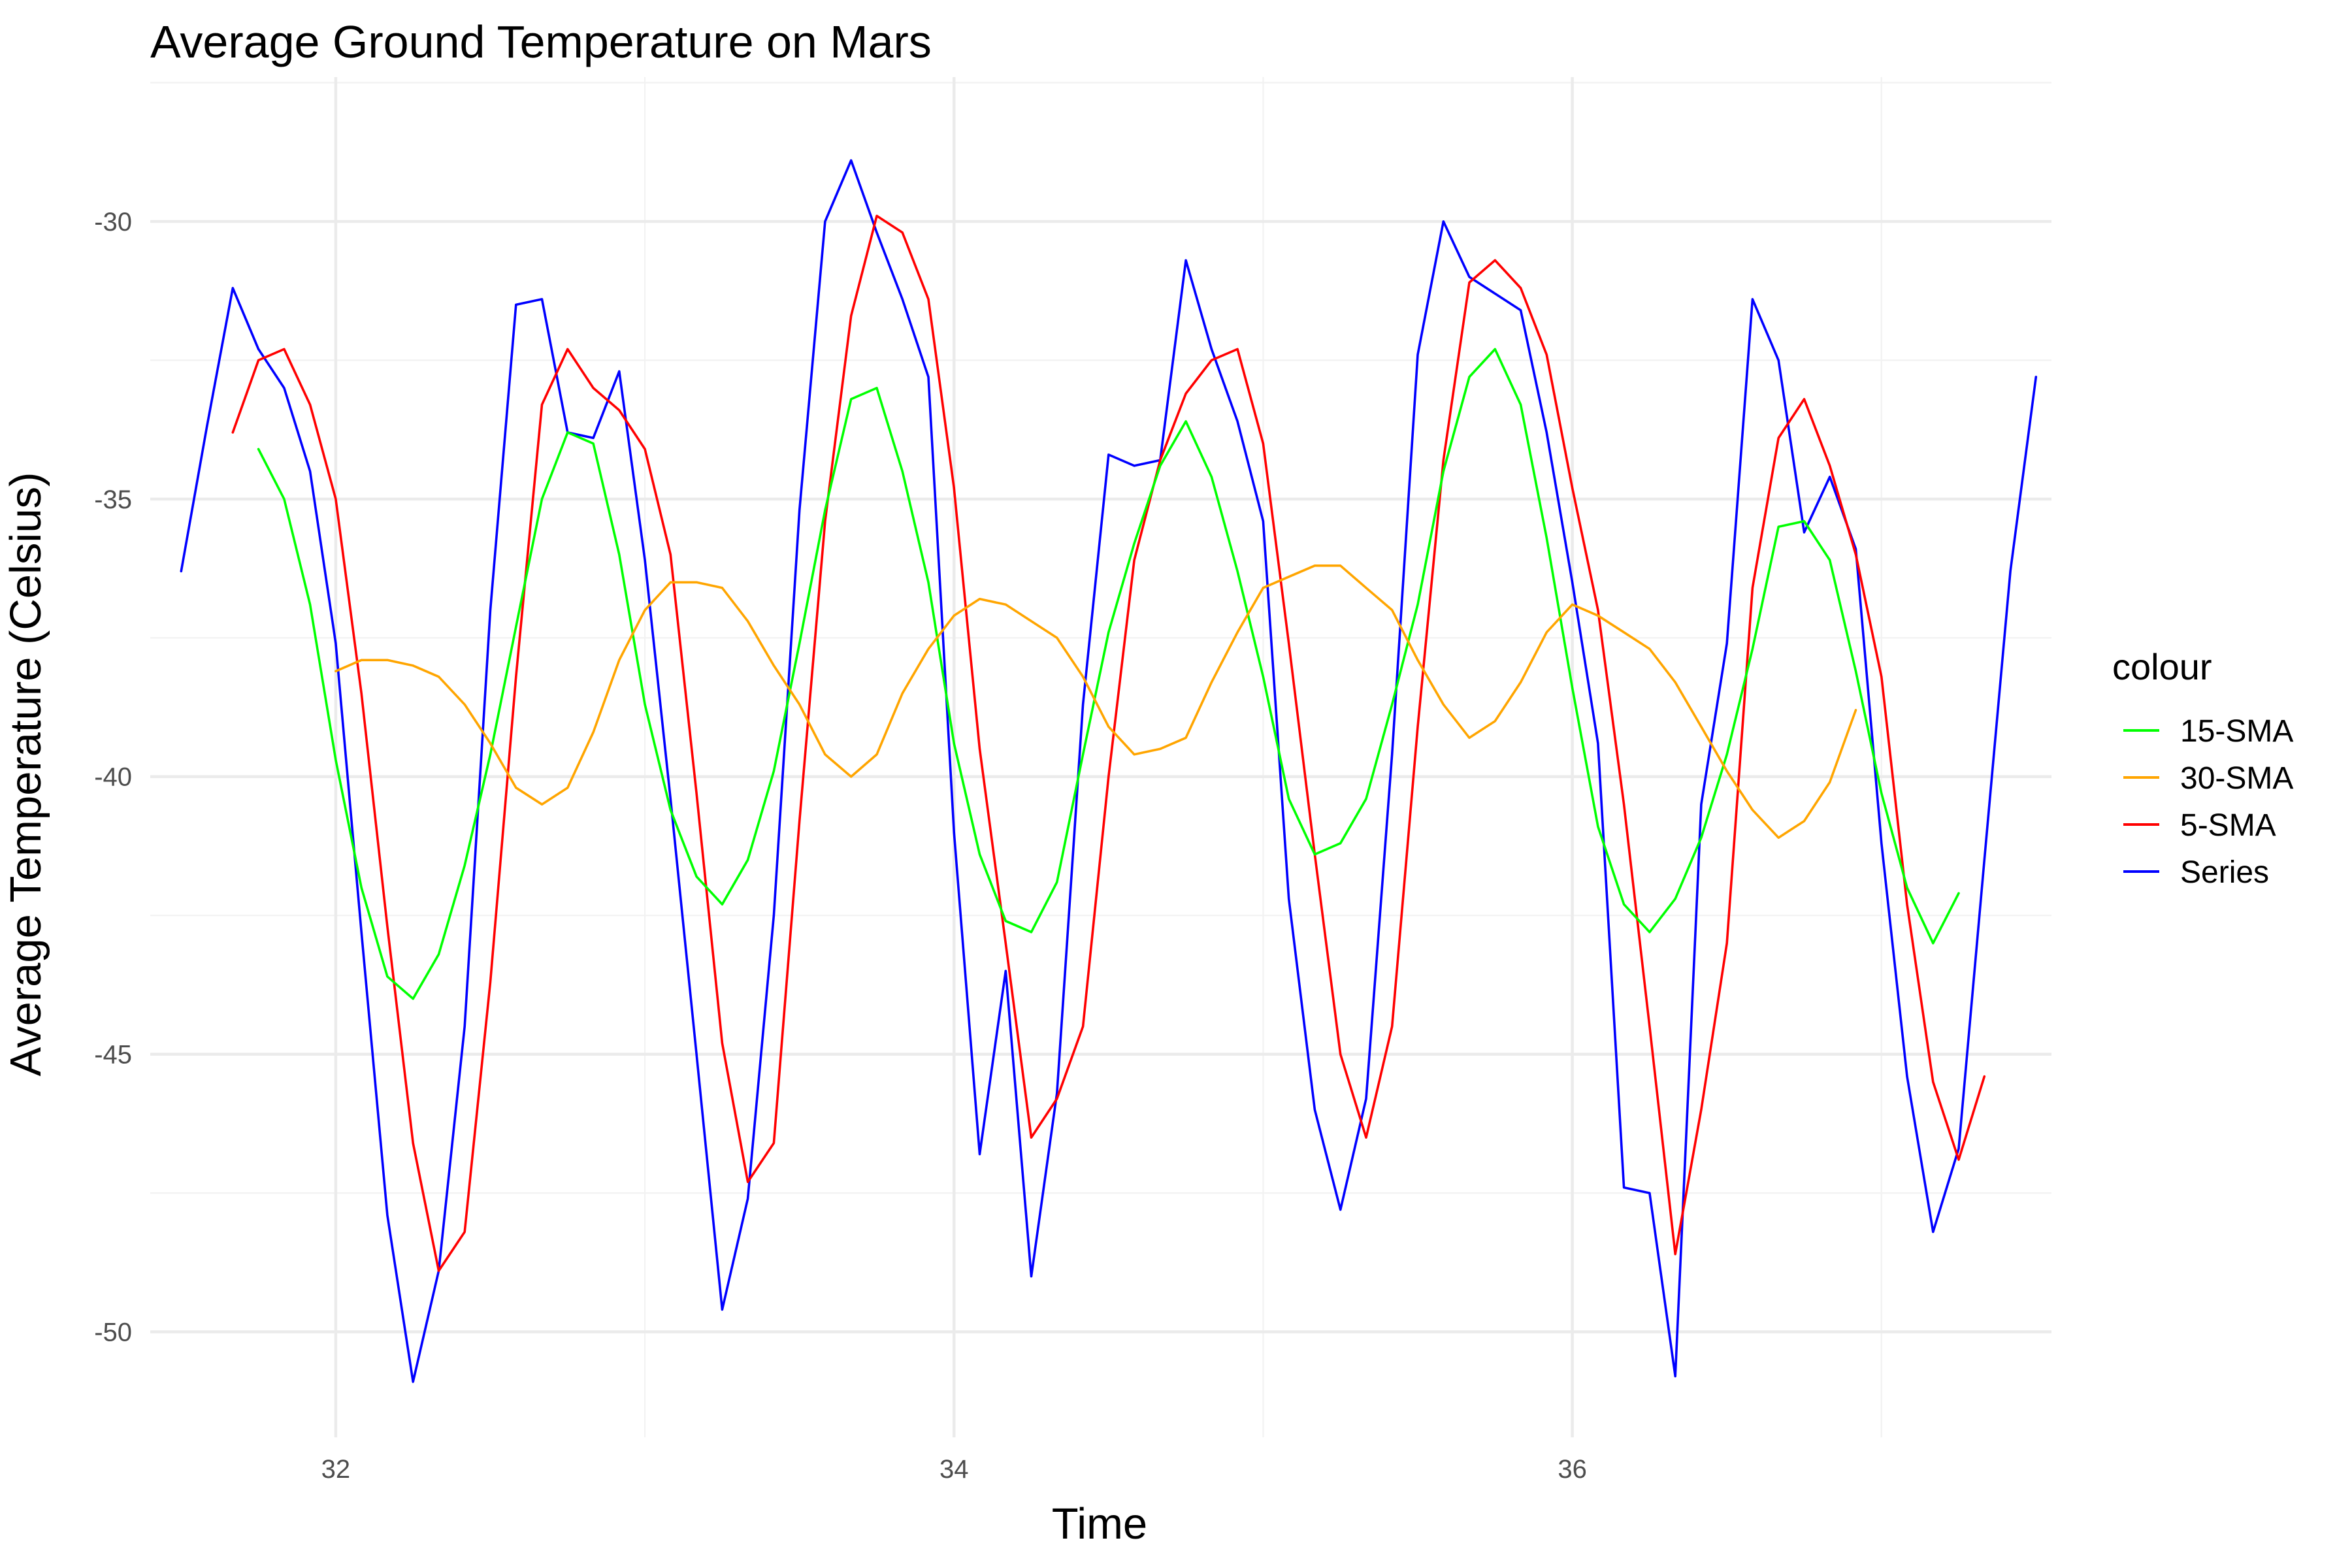 Image resolution: width=2352 pixels, height=1568 pixels. I want to click on legend: colour 15-SMA 30-SMA 5-SMA Series, so click(2202, 768).